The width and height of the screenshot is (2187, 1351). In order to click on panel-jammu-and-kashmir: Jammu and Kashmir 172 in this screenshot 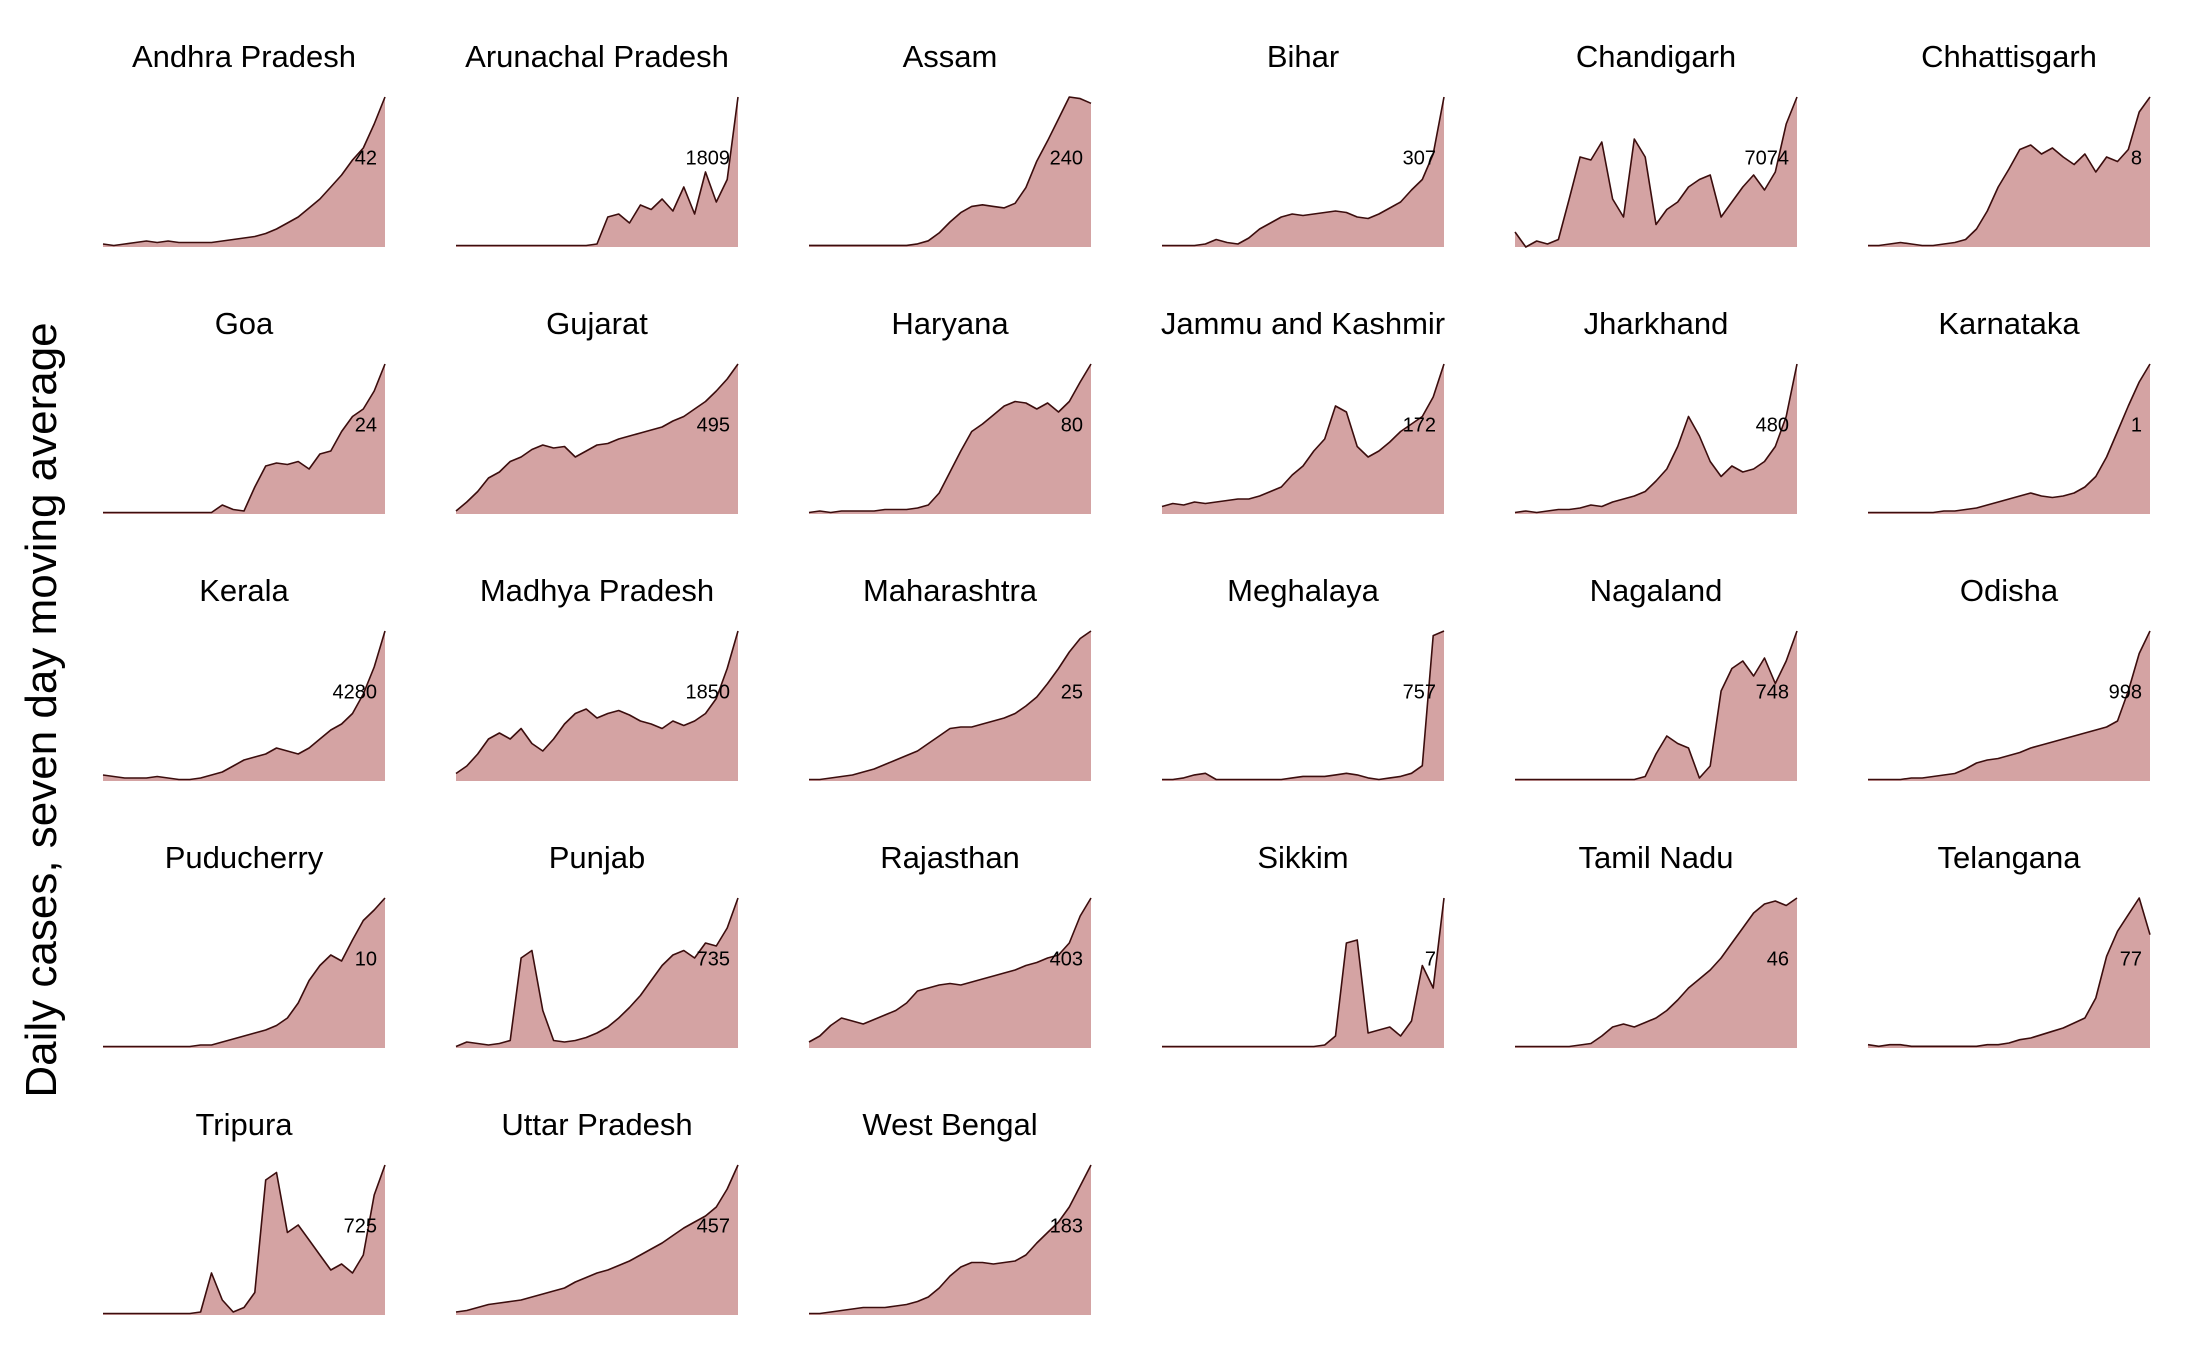, I will do `click(1303, 410)`.